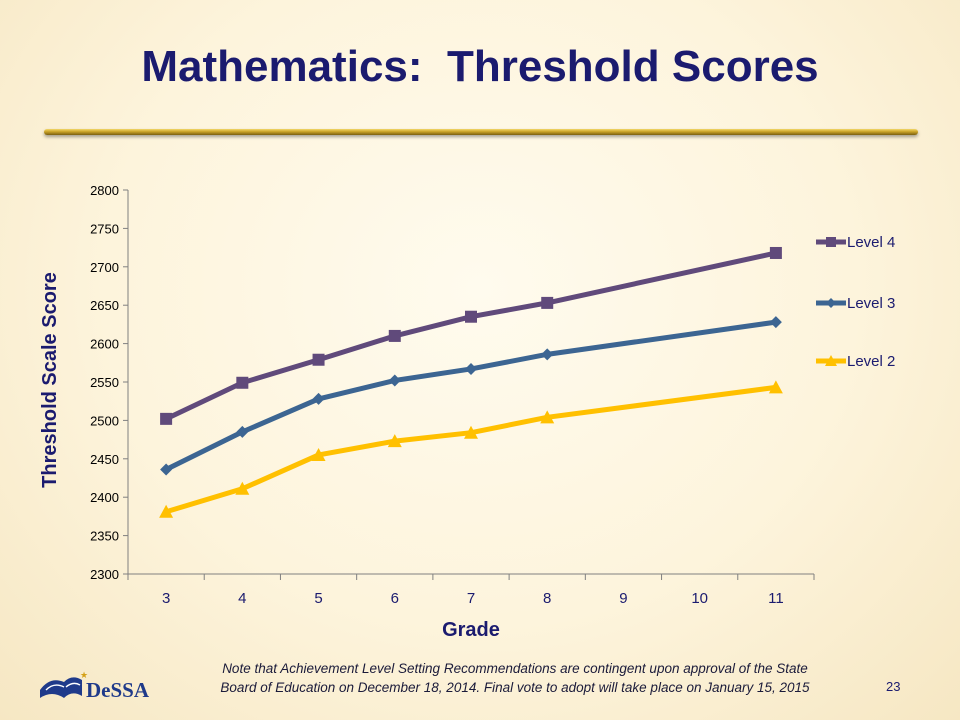 The height and width of the screenshot is (720, 960). What do you see at coordinates (104, 459) in the screenshot?
I see `y-tick-label: 2450` at bounding box center [104, 459].